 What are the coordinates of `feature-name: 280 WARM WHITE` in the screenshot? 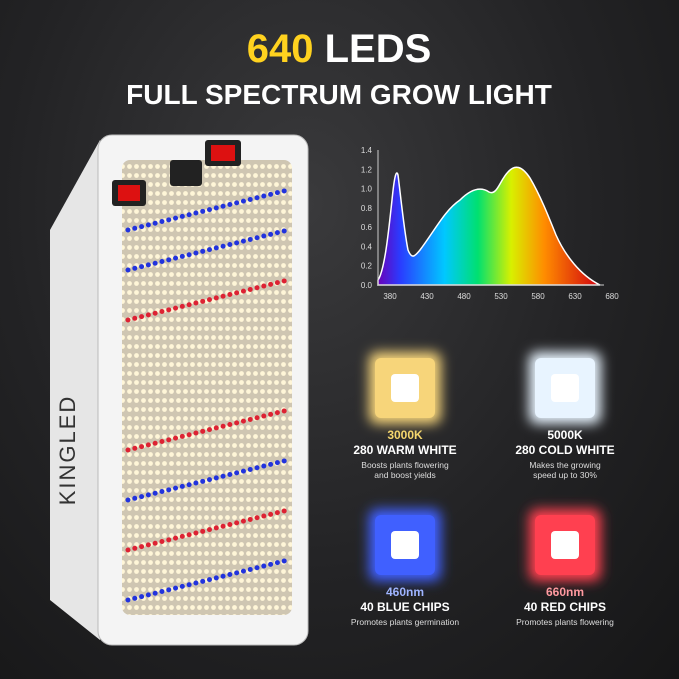 It's located at (404, 450).